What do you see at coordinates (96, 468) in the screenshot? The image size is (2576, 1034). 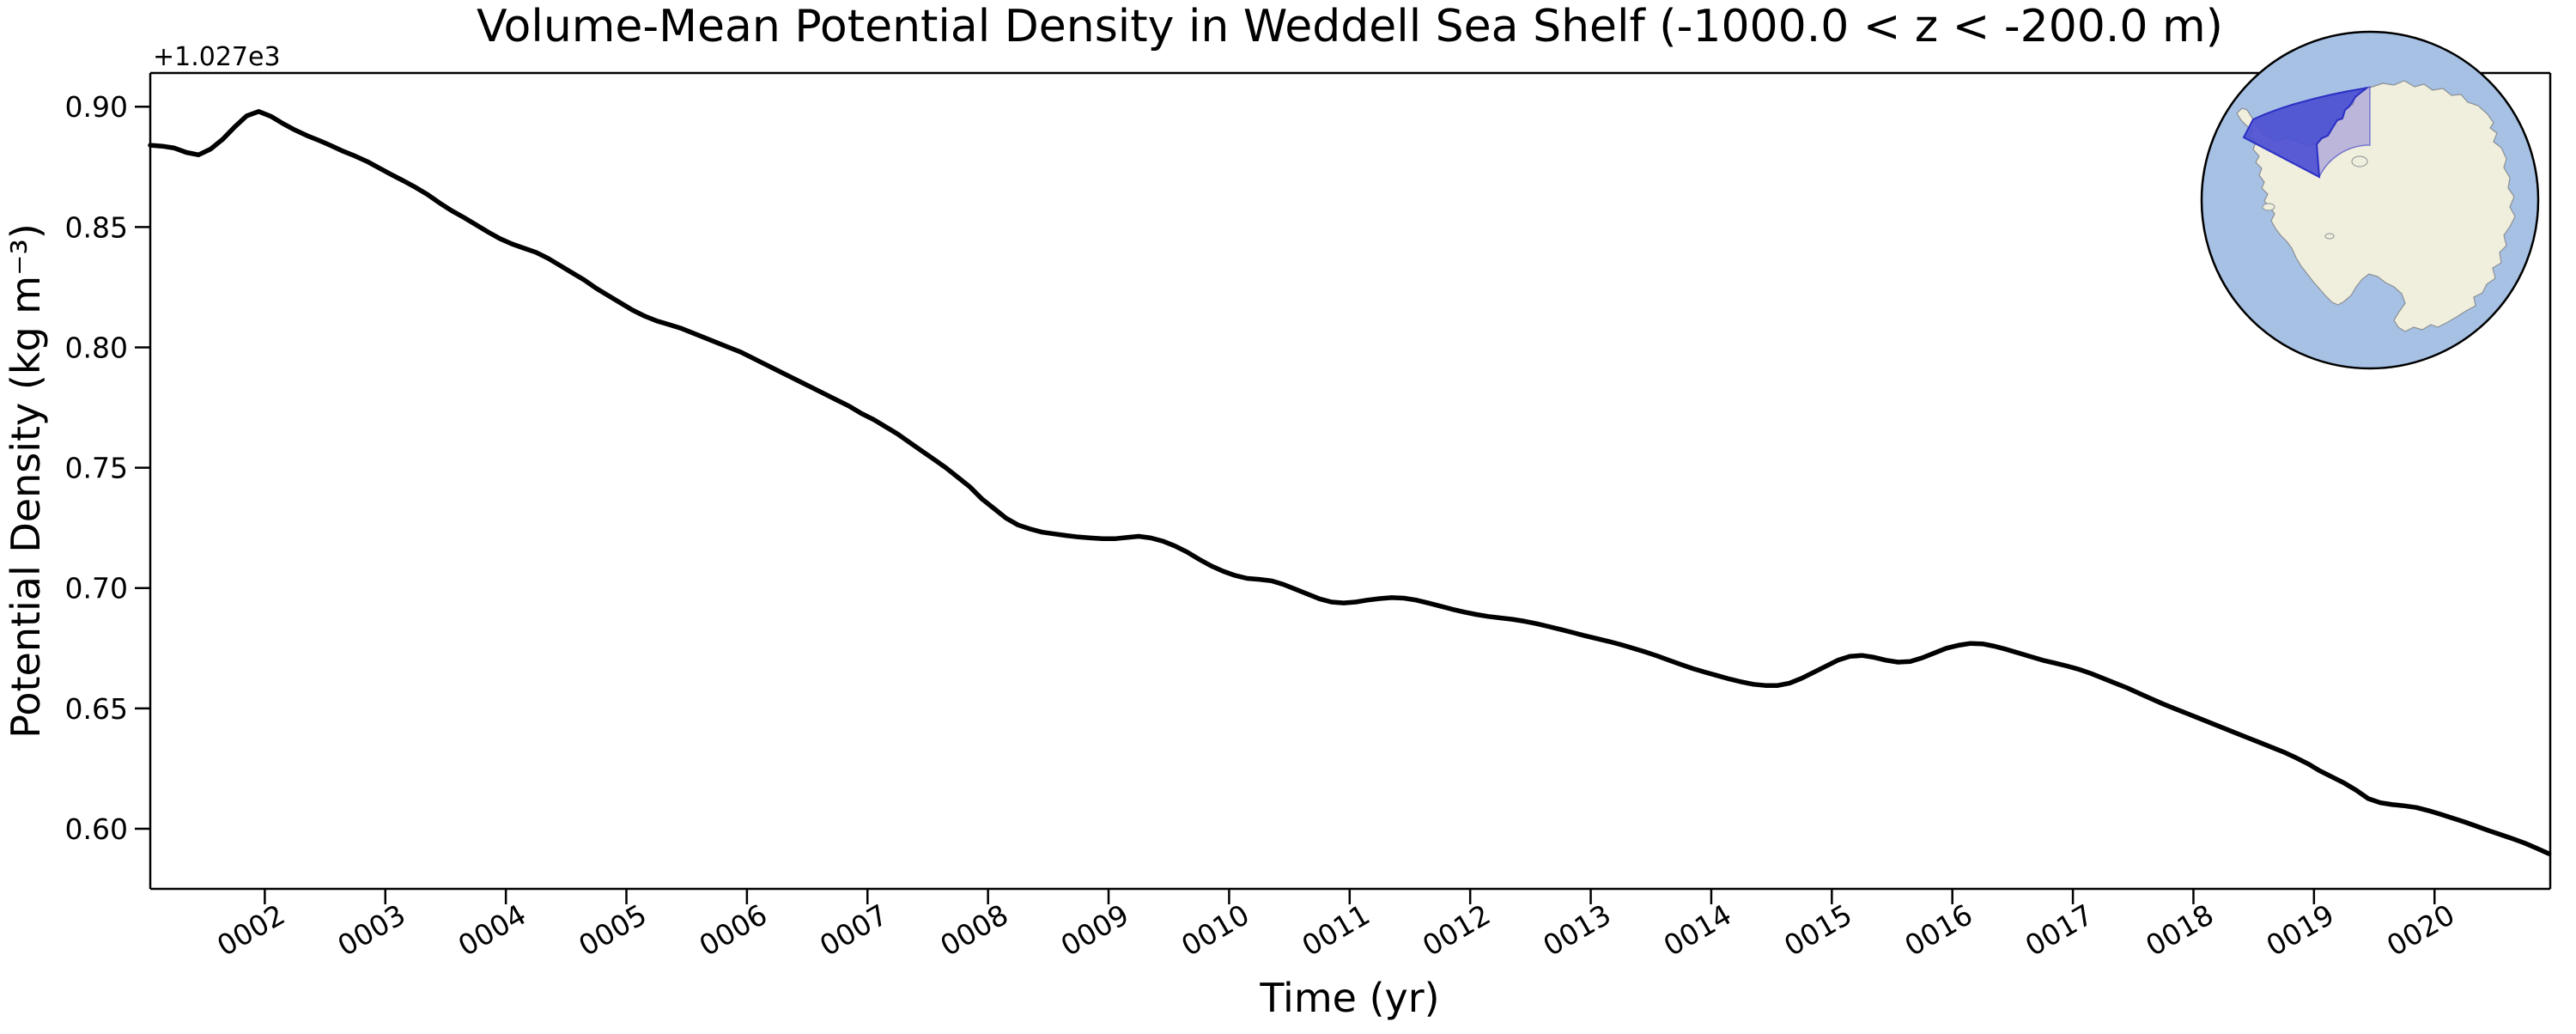 I see `y-tick-label: 0.75` at bounding box center [96, 468].